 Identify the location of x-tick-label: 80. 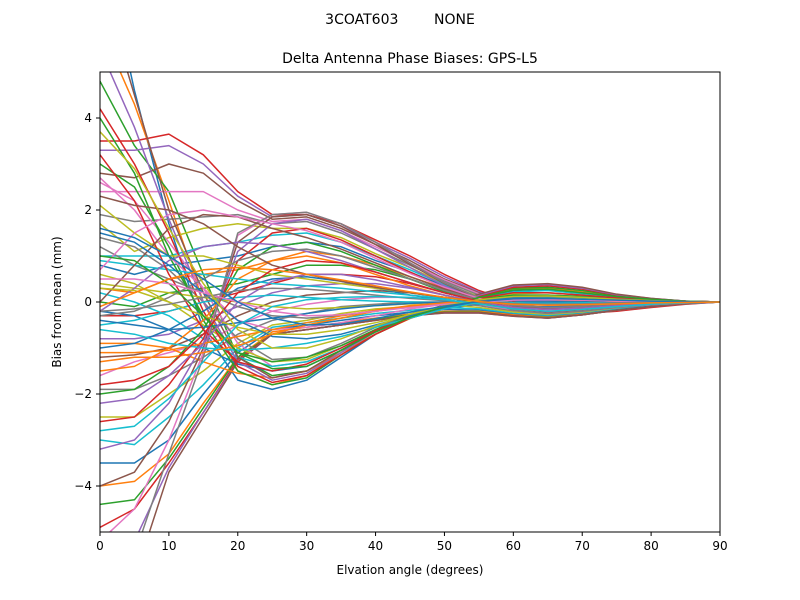
(650, 546).